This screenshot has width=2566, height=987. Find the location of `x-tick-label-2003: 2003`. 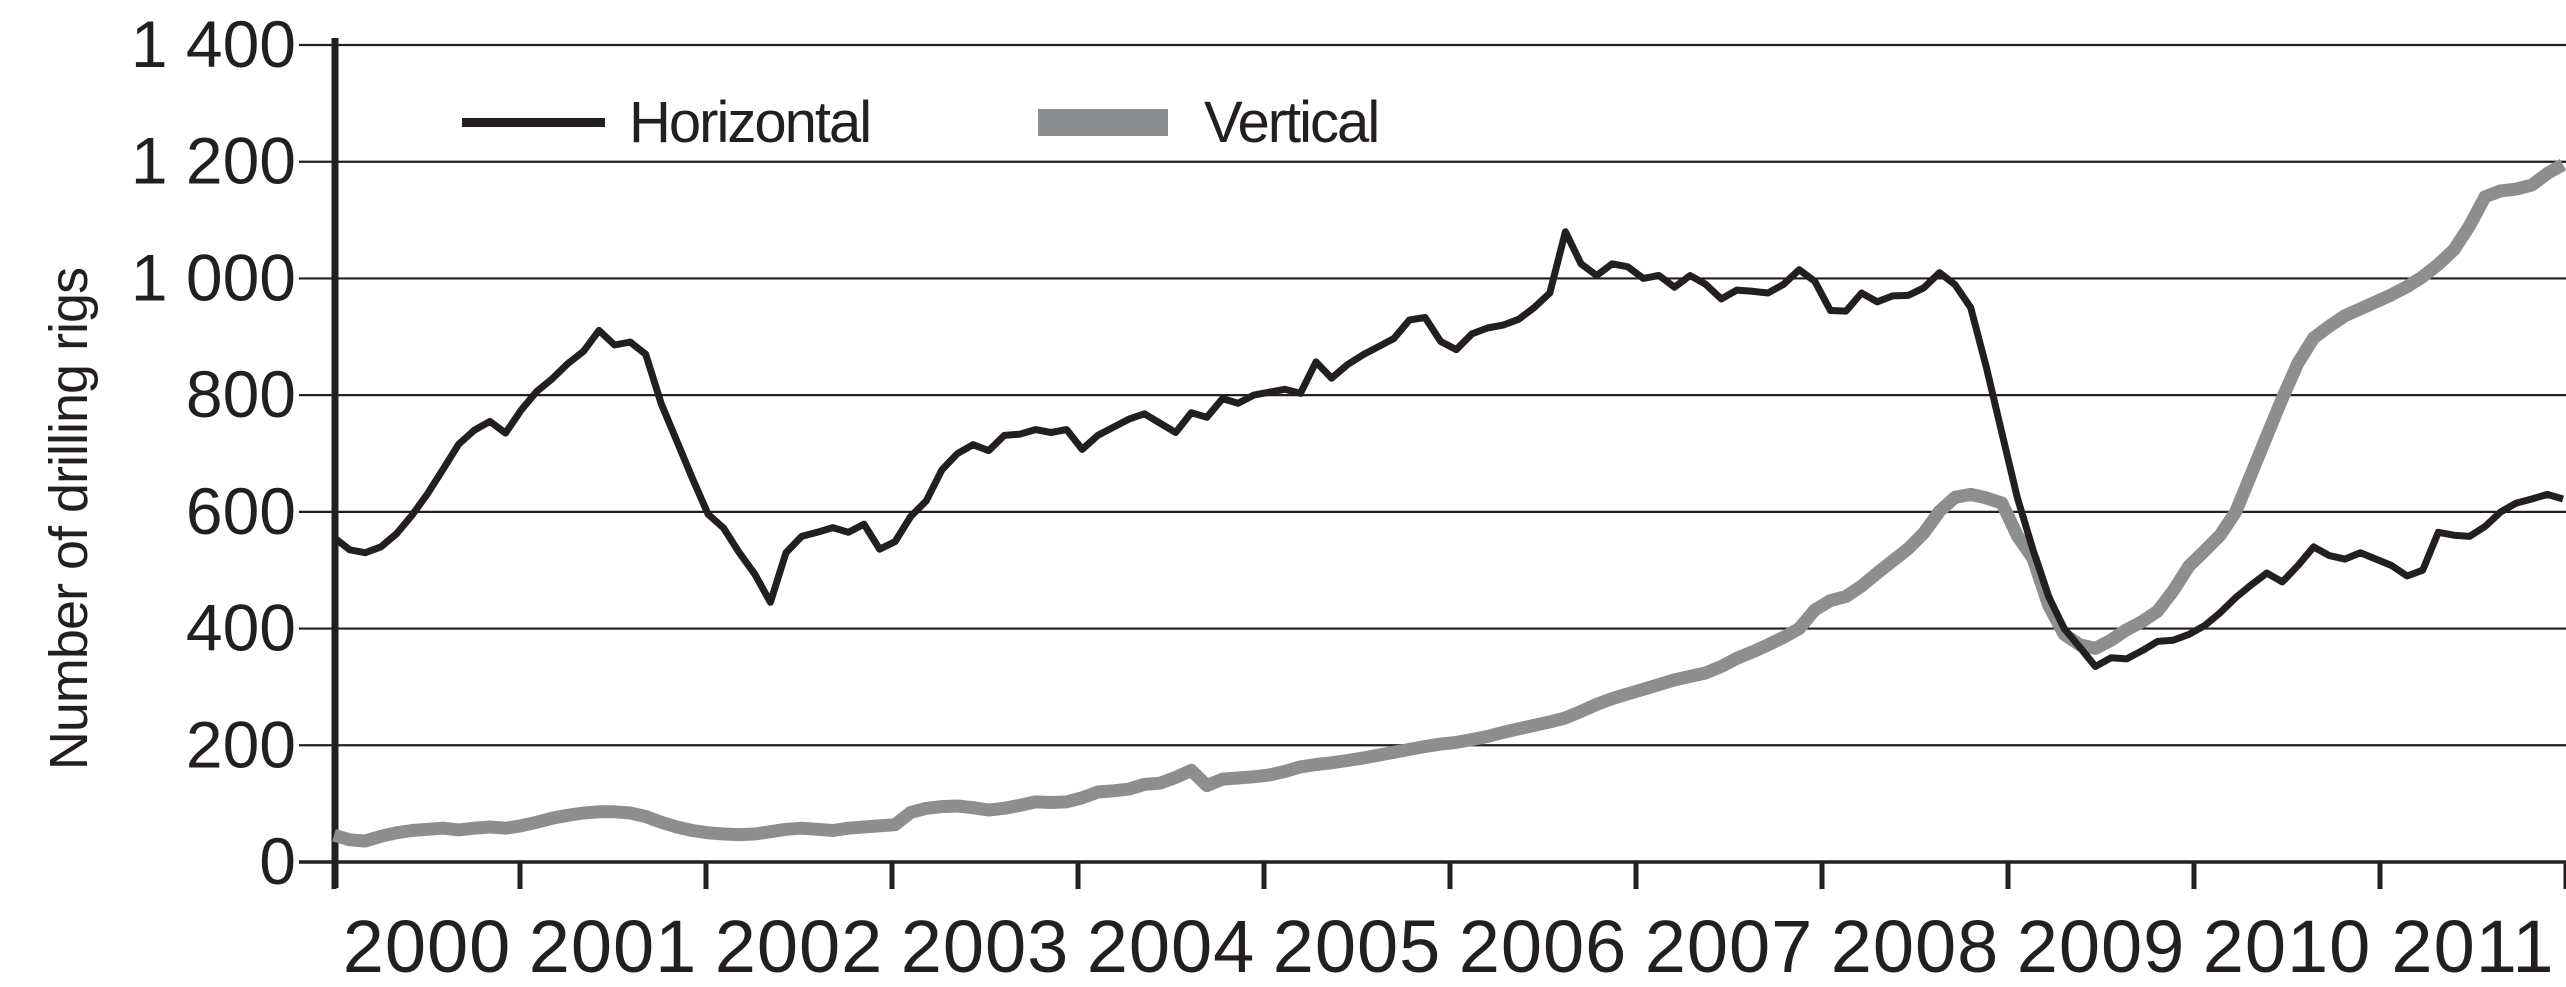

x-tick-label-2003: 2003 is located at coordinates (985, 946).